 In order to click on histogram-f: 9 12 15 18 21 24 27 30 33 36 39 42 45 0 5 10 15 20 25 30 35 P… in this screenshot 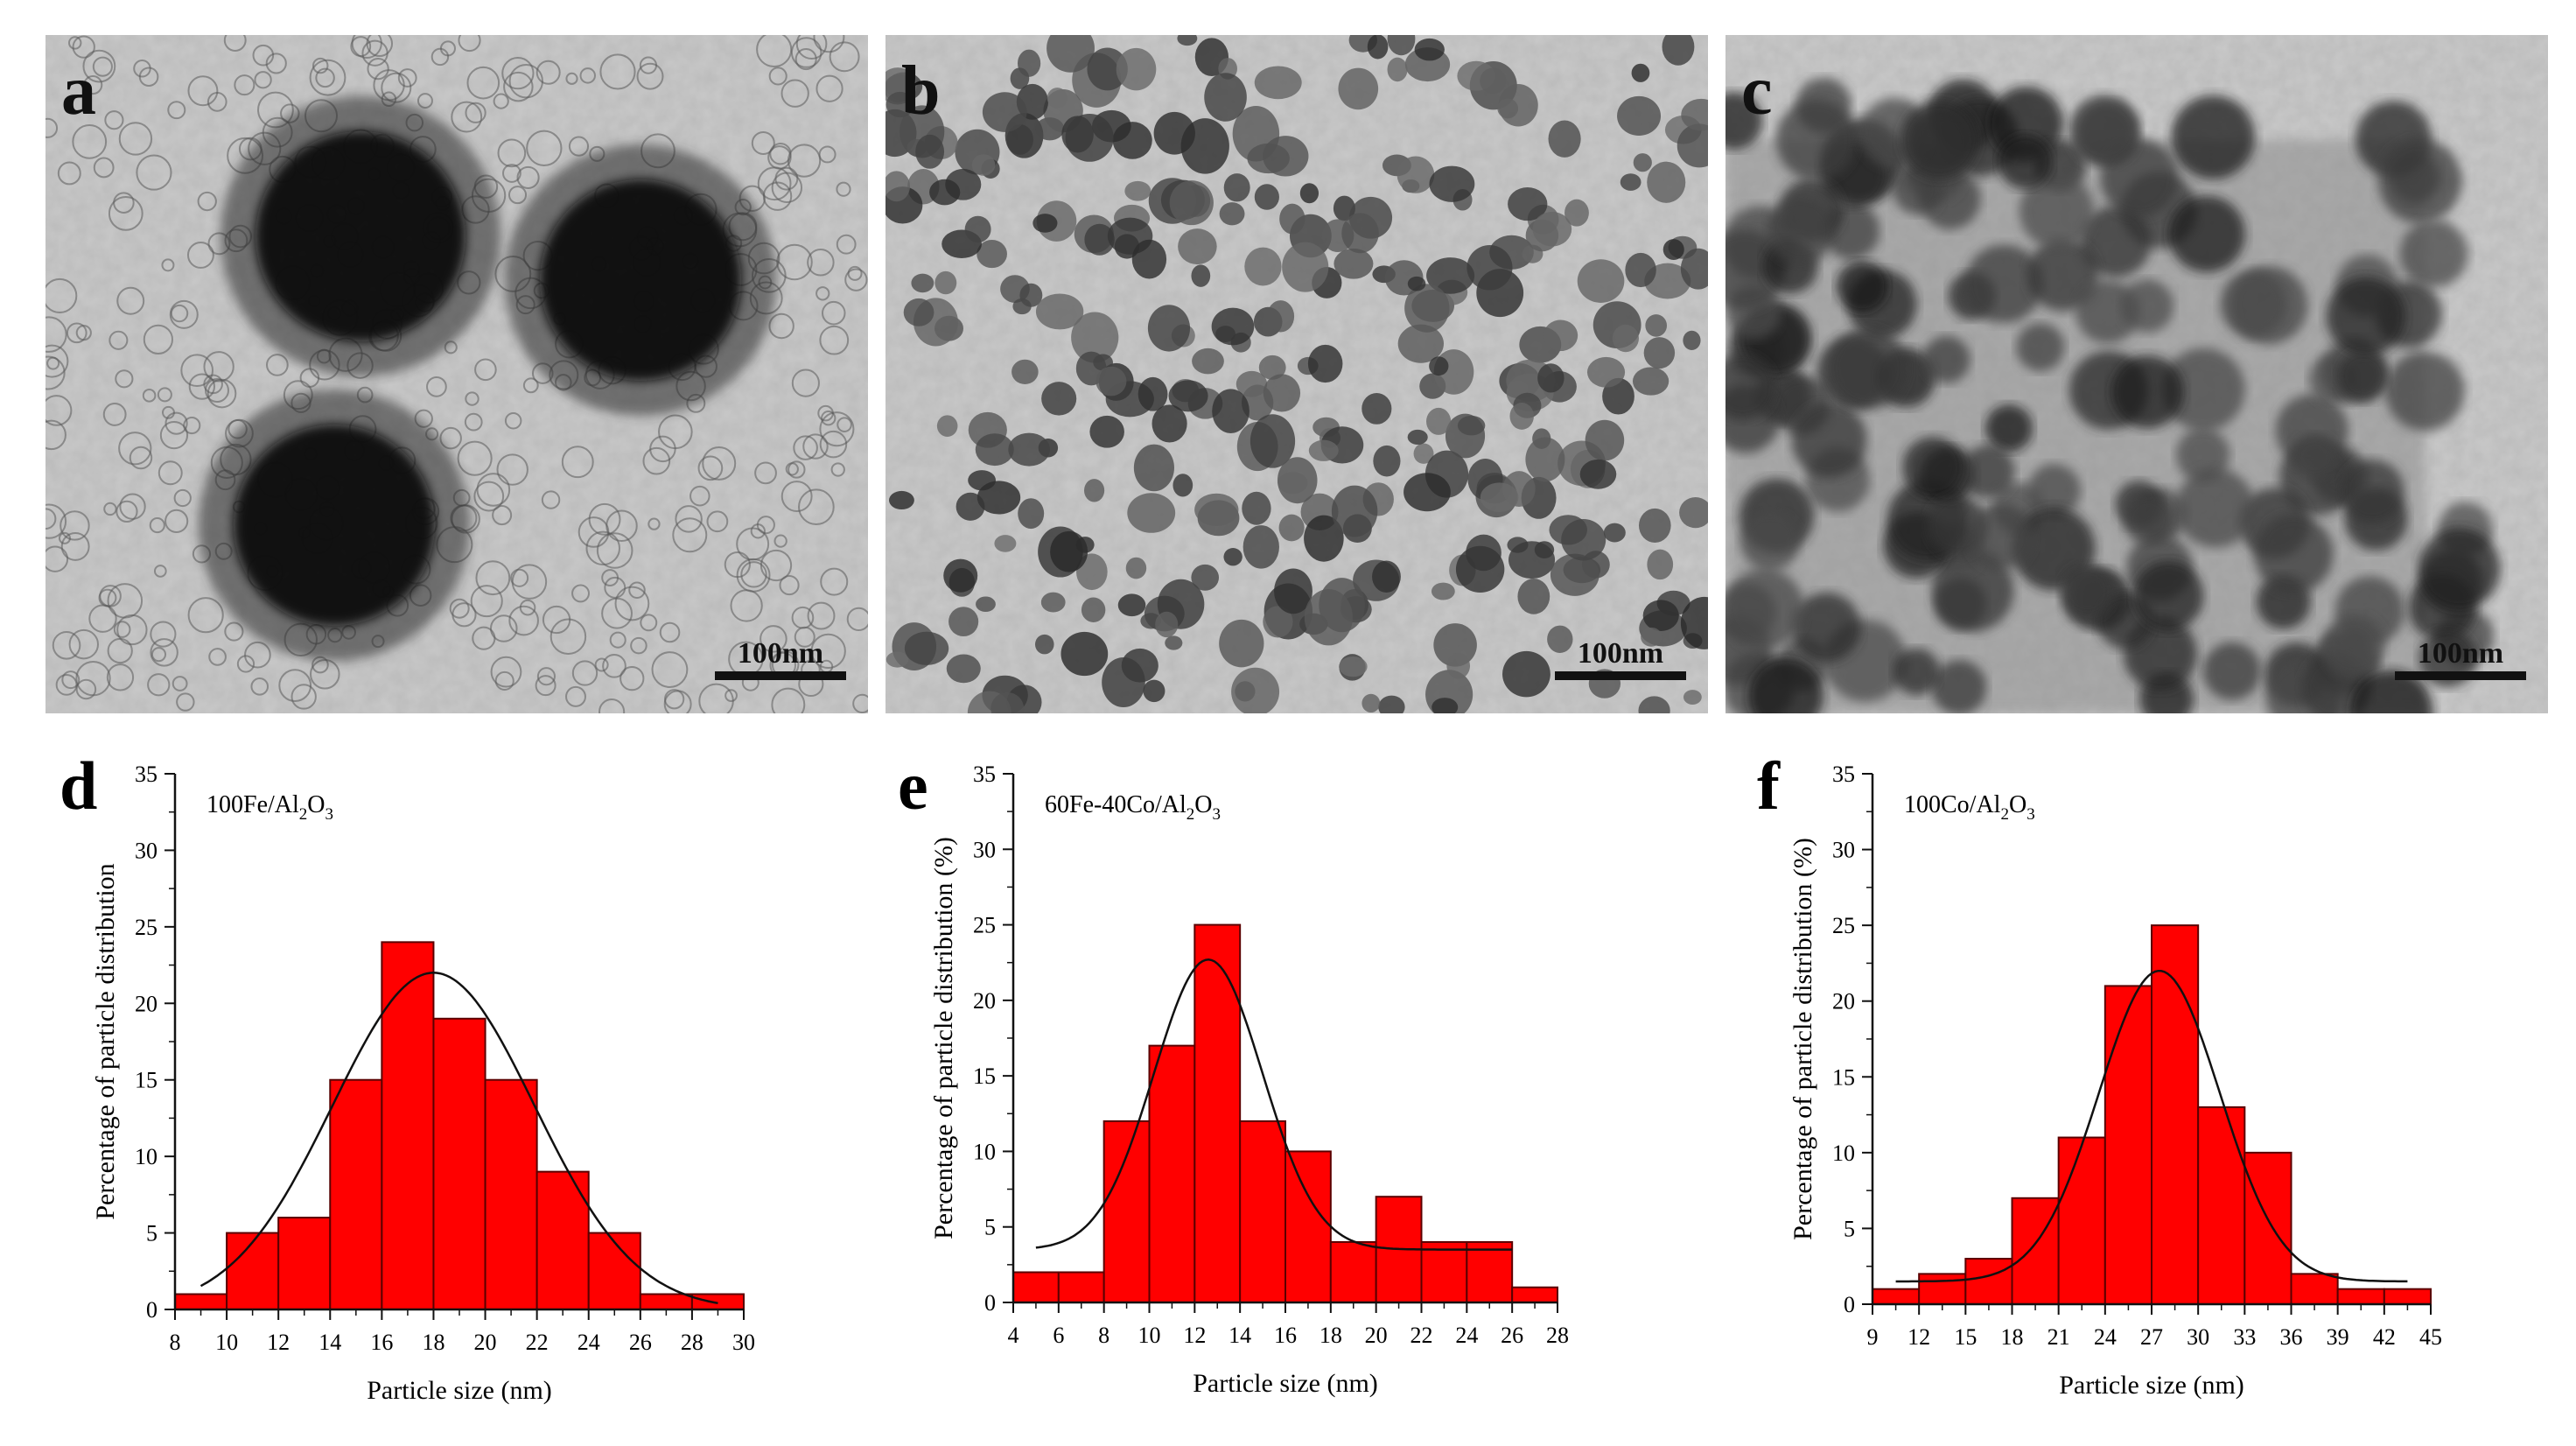, I will do `click(2099, 1074)`.